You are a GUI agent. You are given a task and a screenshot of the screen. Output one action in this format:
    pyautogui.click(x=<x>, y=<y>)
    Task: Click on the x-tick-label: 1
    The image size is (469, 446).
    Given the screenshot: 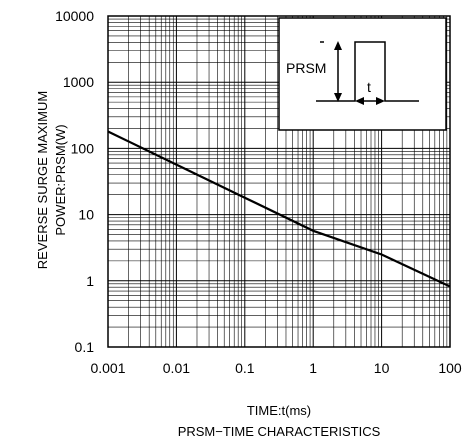 What is the action you would take?
    pyautogui.click(x=313, y=368)
    